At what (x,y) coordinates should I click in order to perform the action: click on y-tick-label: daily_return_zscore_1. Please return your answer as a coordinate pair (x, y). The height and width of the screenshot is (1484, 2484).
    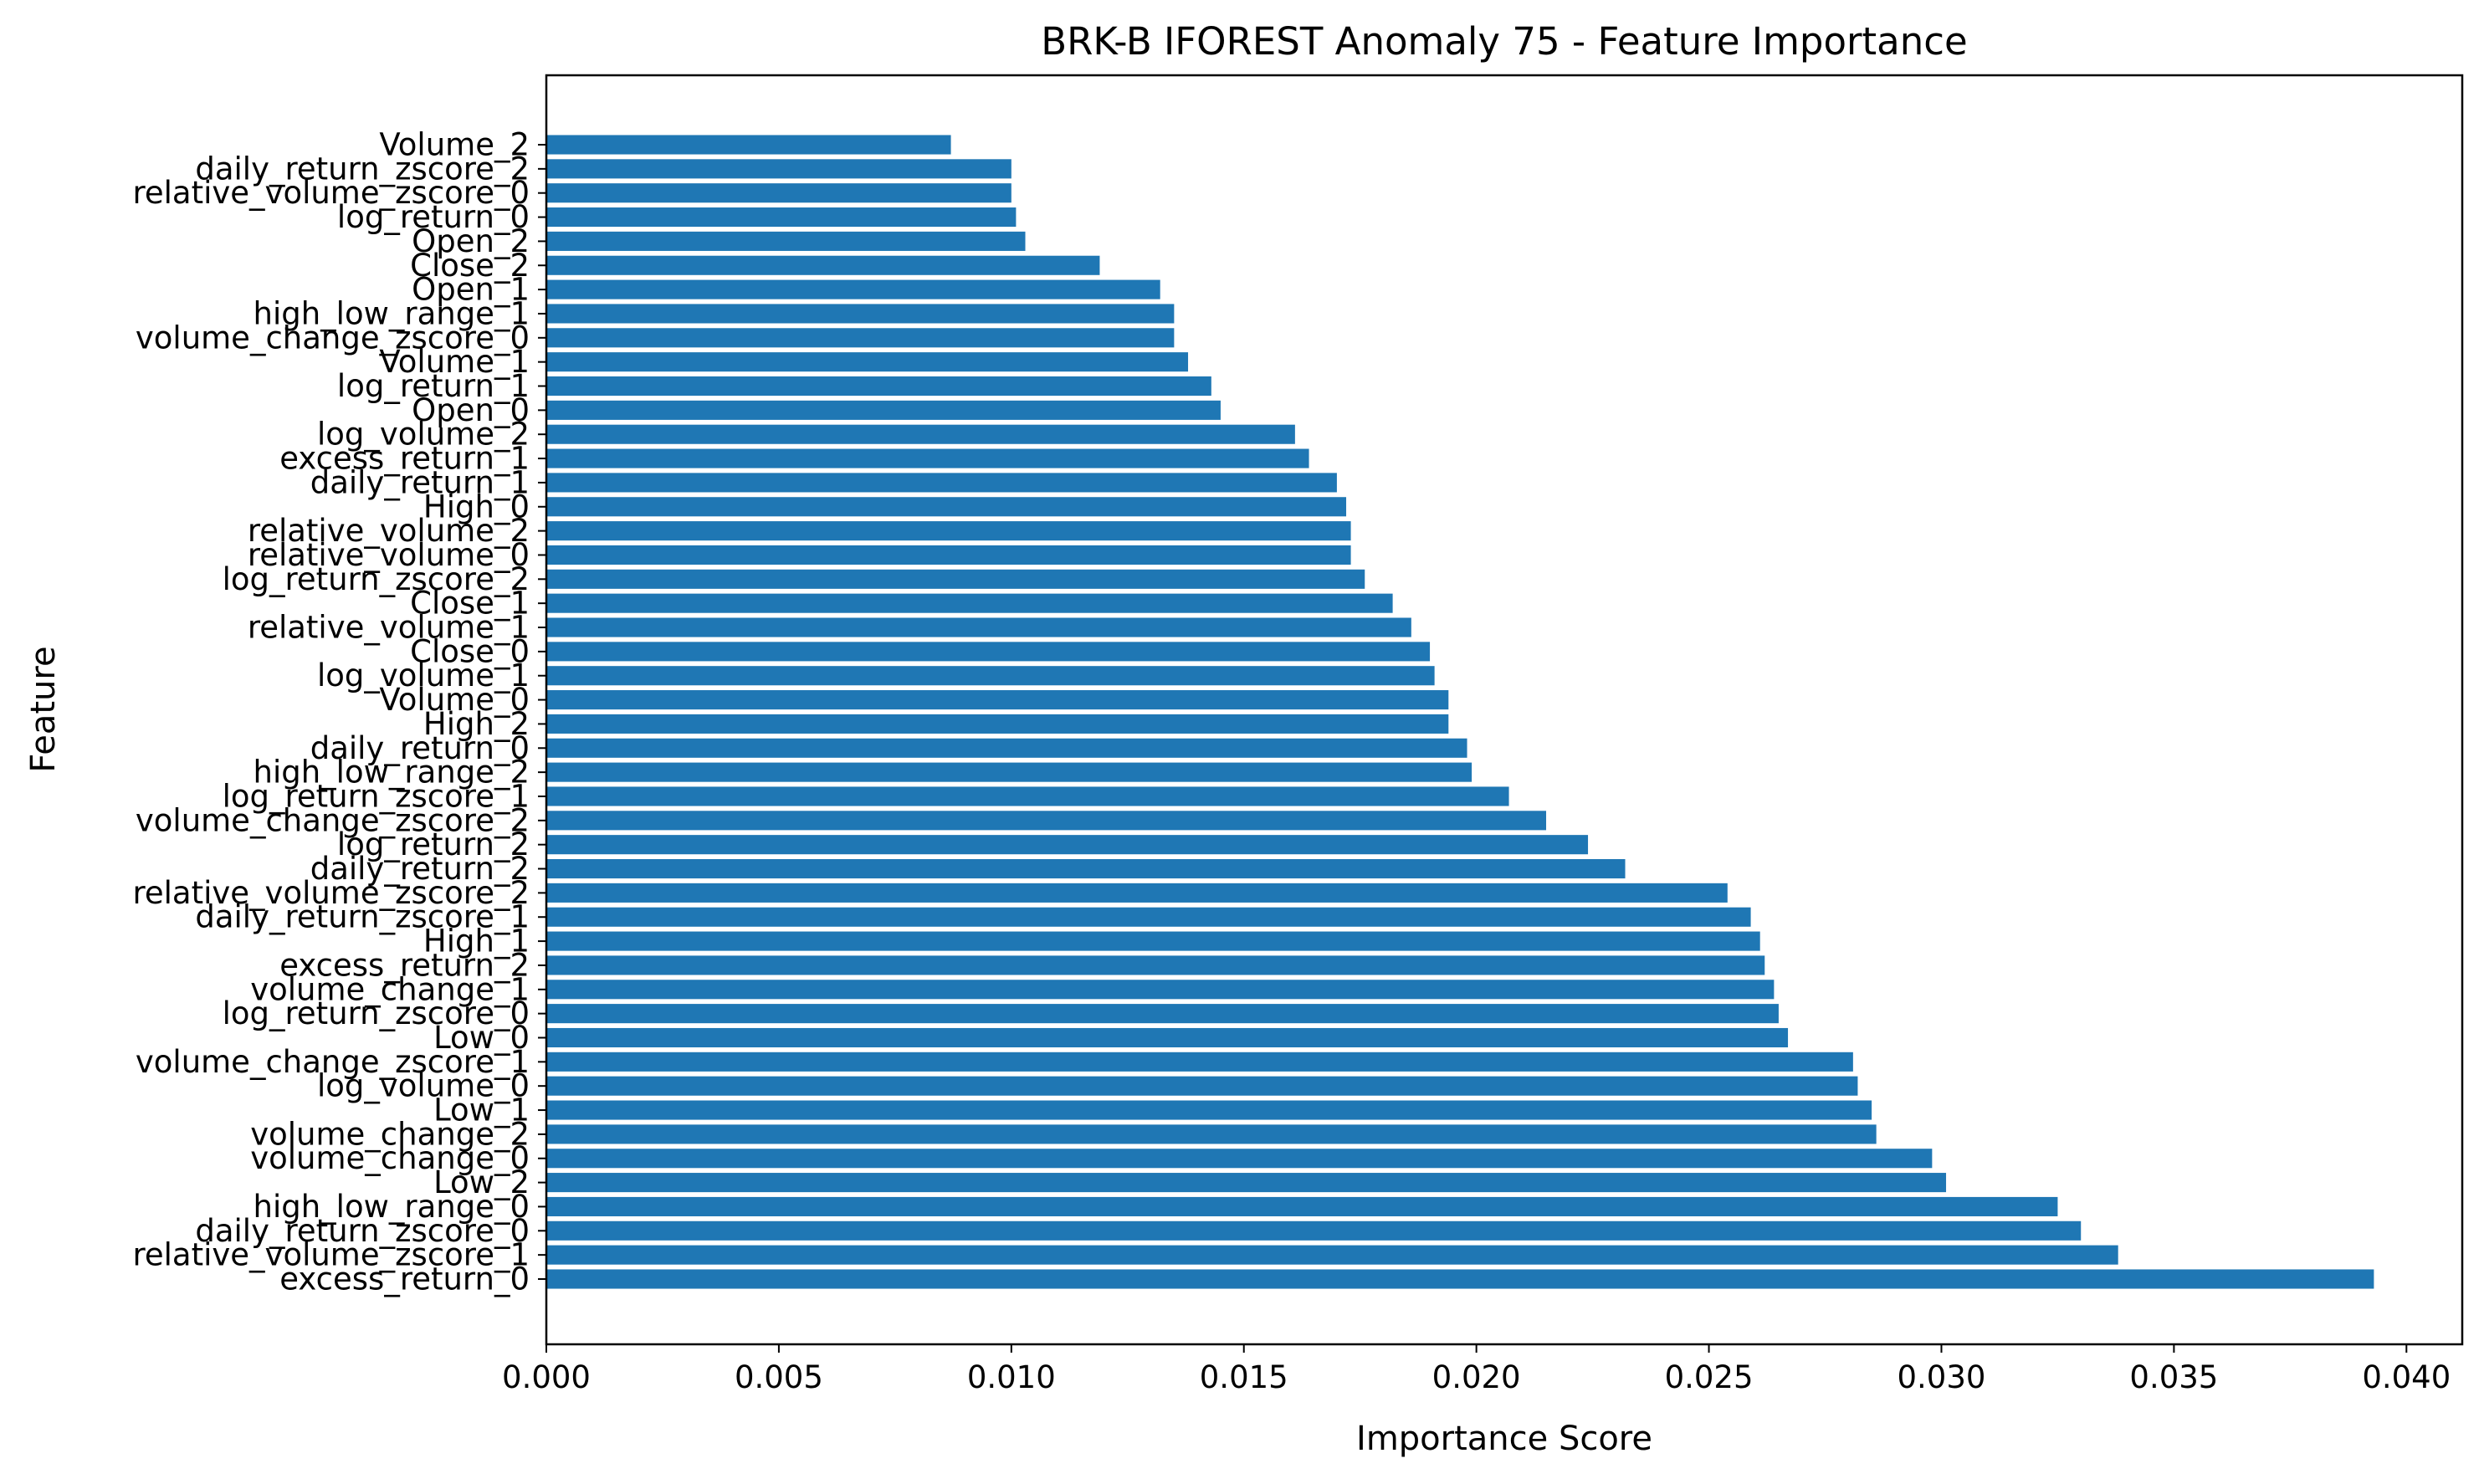
    Looking at the image, I should click on (362, 917).